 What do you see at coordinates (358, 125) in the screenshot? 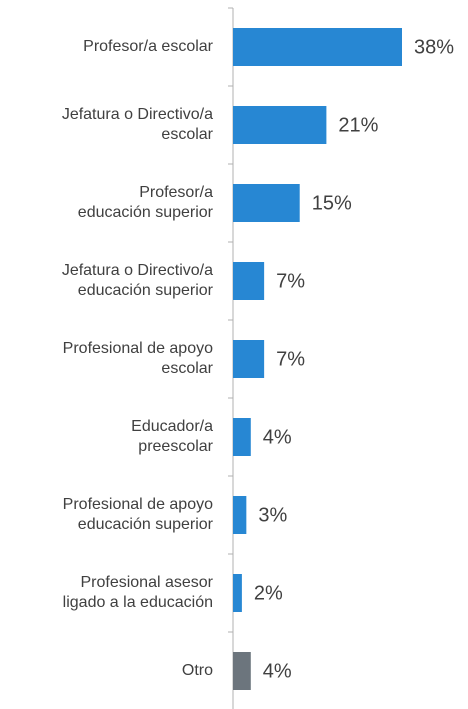
I see `value-label: 21%` at bounding box center [358, 125].